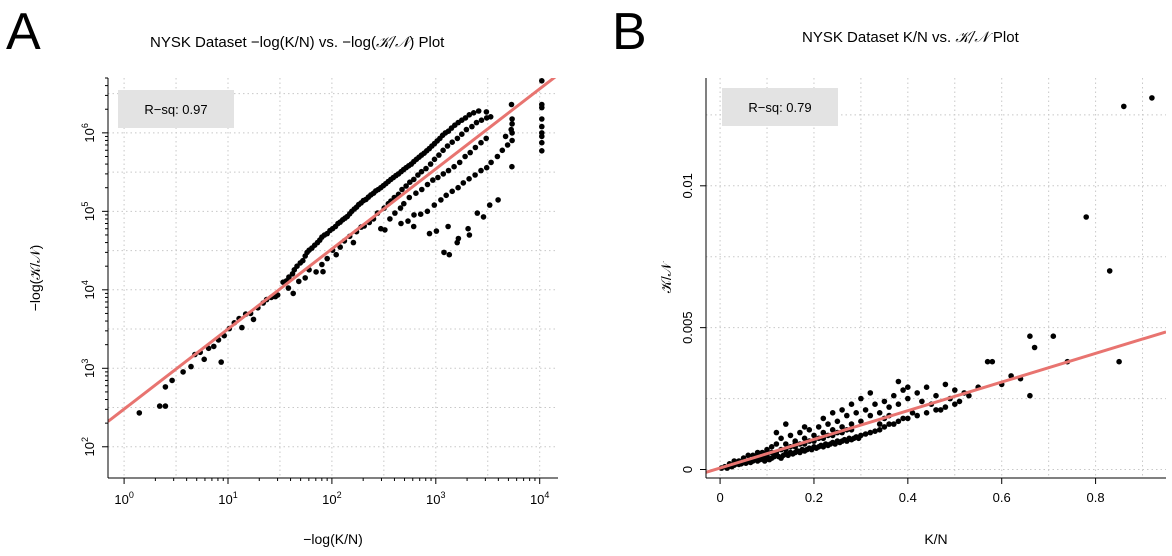 The image size is (1172, 556). What do you see at coordinates (629, 32) in the screenshot?
I see `panel-b-label: B` at bounding box center [629, 32].